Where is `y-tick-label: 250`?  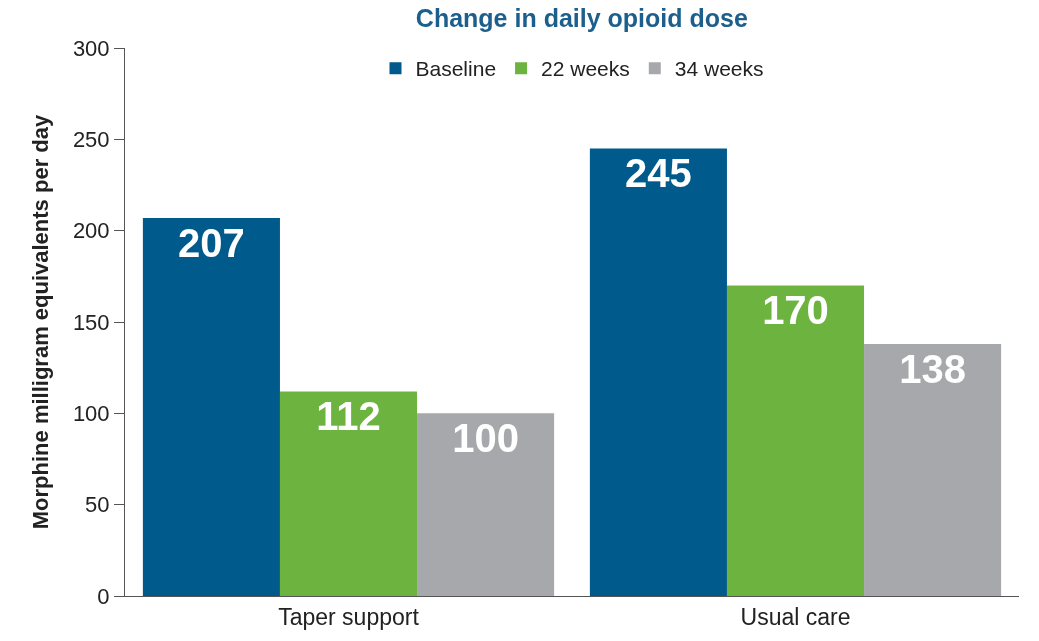 y-tick-label: 250 is located at coordinates (91, 140).